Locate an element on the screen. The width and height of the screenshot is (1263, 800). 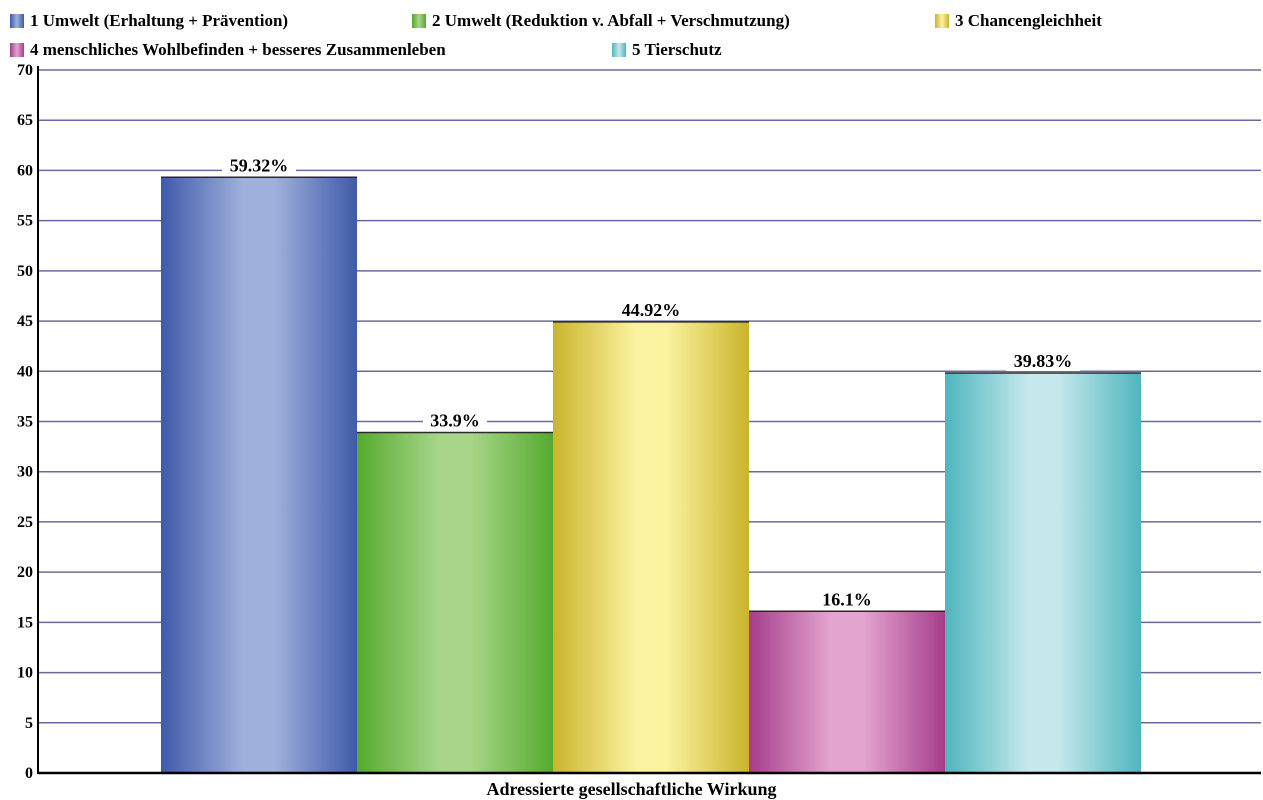
y-tick-label: 40 is located at coordinates (25, 371).